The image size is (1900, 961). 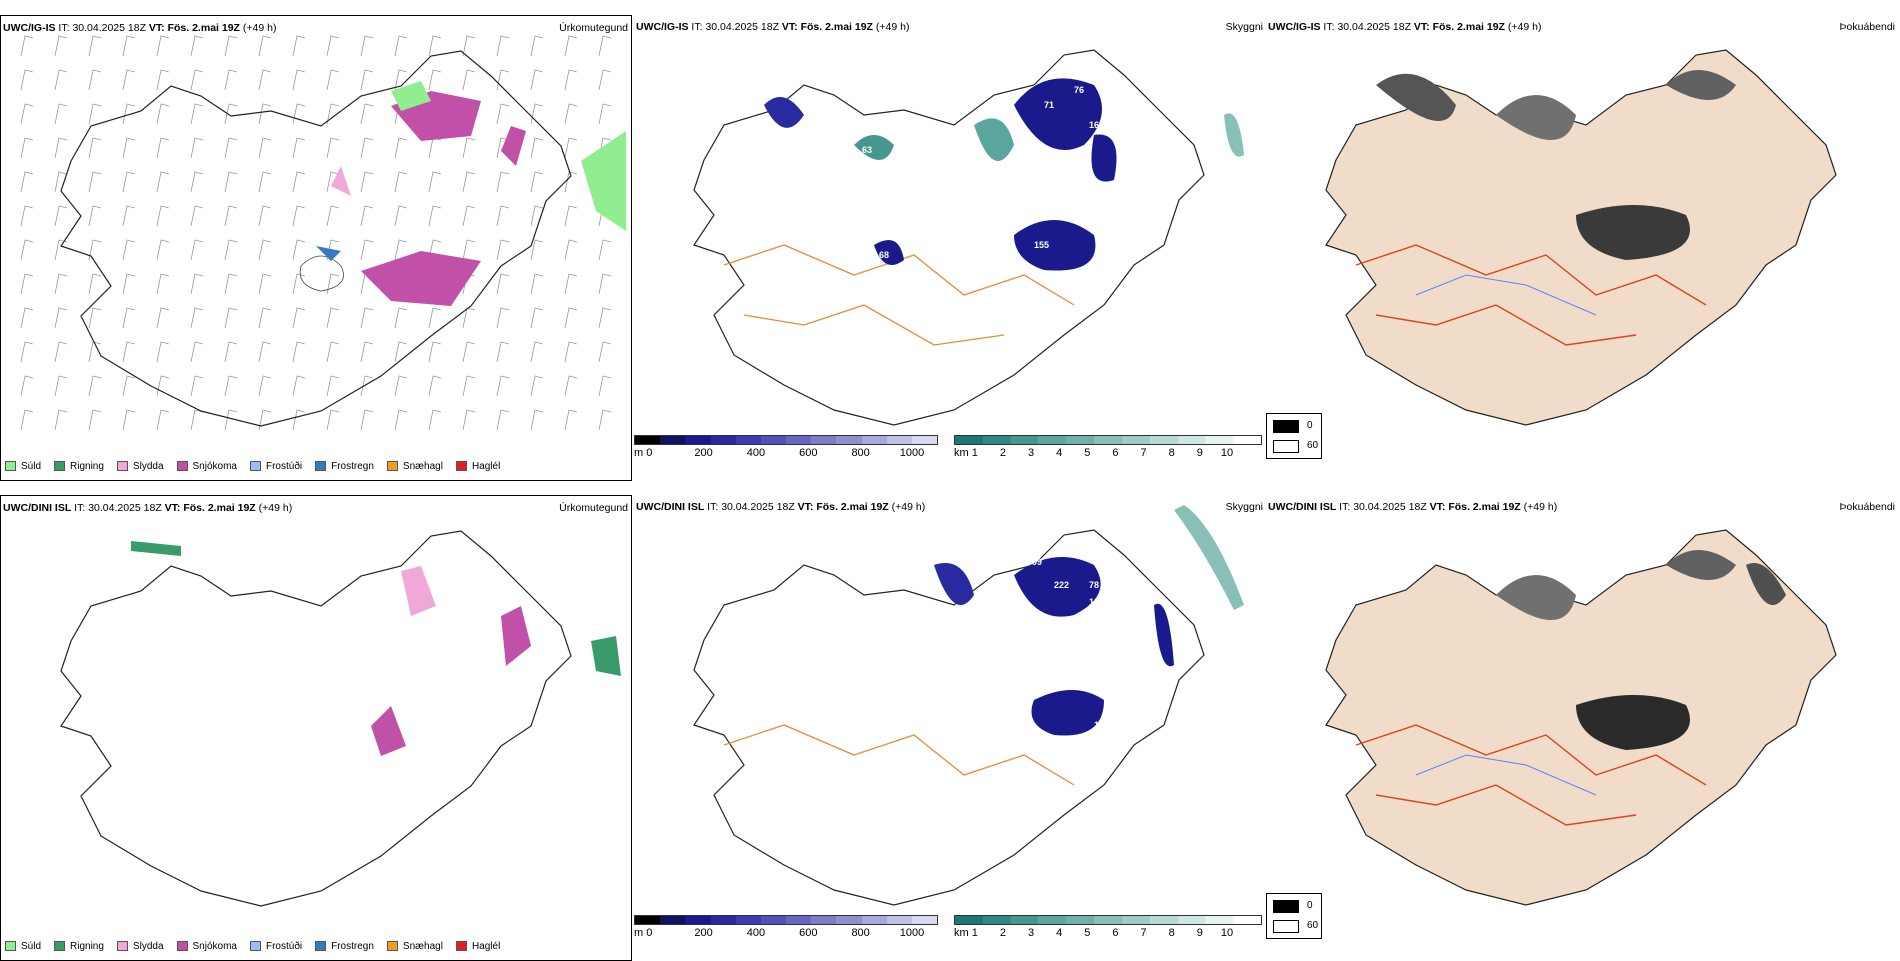 What do you see at coordinates (1119, 110) in the screenshot?
I see `value-label: 80` at bounding box center [1119, 110].